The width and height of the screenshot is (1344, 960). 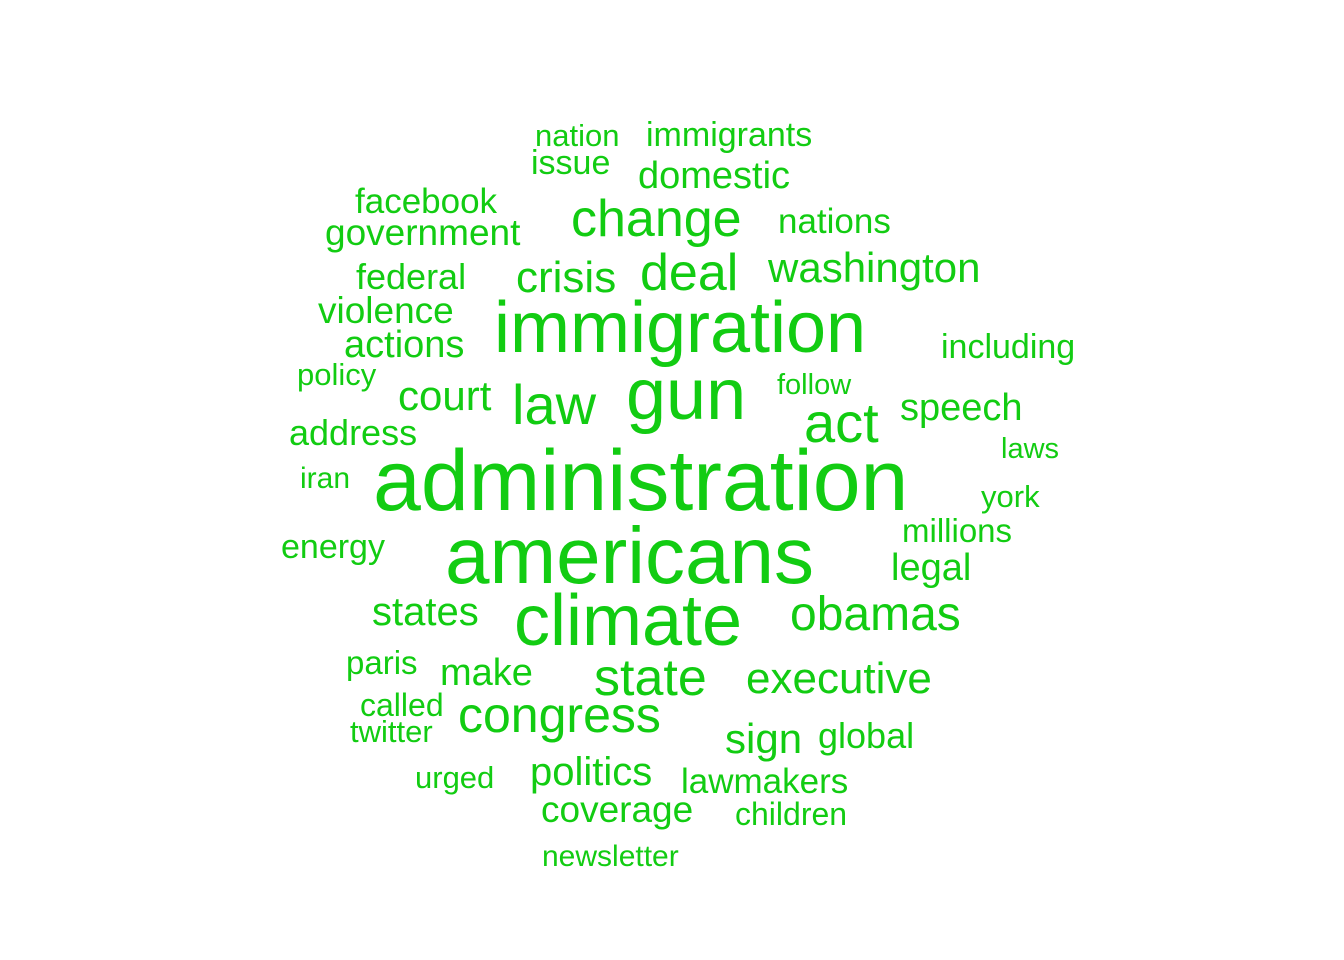 I want to click on word-violence: violence, so click(x=386, y=310).